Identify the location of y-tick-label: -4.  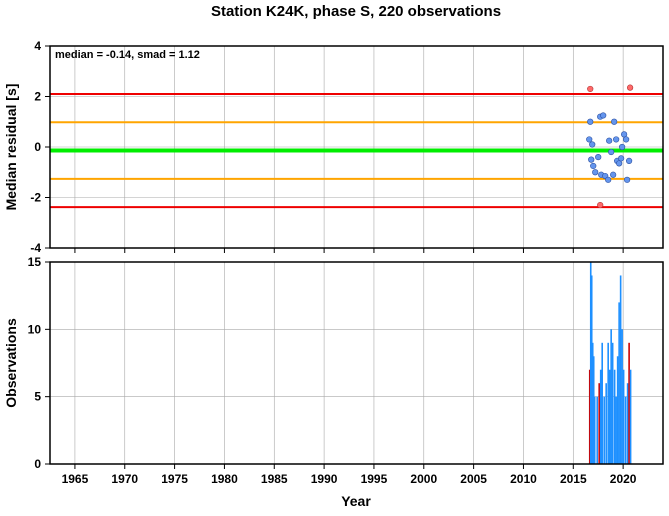
(35, 248).